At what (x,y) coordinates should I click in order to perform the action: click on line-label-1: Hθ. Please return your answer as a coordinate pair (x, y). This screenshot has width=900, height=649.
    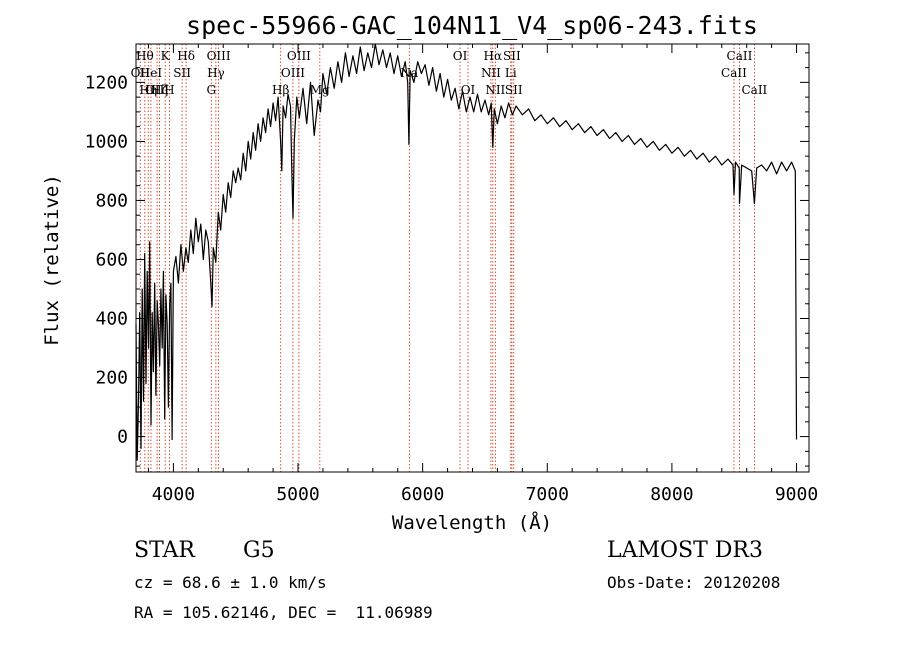
    Looking at the image, I should click on (145, 56).